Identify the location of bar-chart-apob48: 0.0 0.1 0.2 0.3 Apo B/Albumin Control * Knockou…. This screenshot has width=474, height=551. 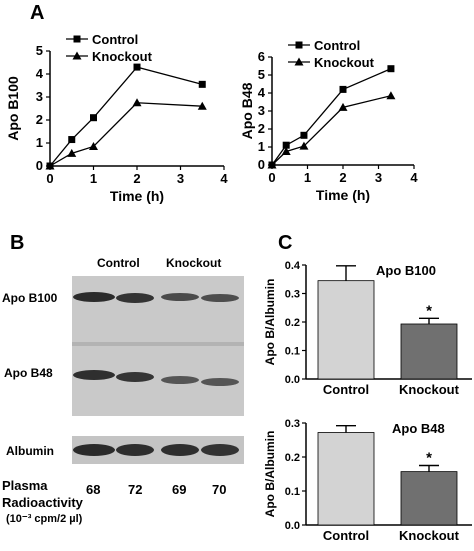
(367, 480).